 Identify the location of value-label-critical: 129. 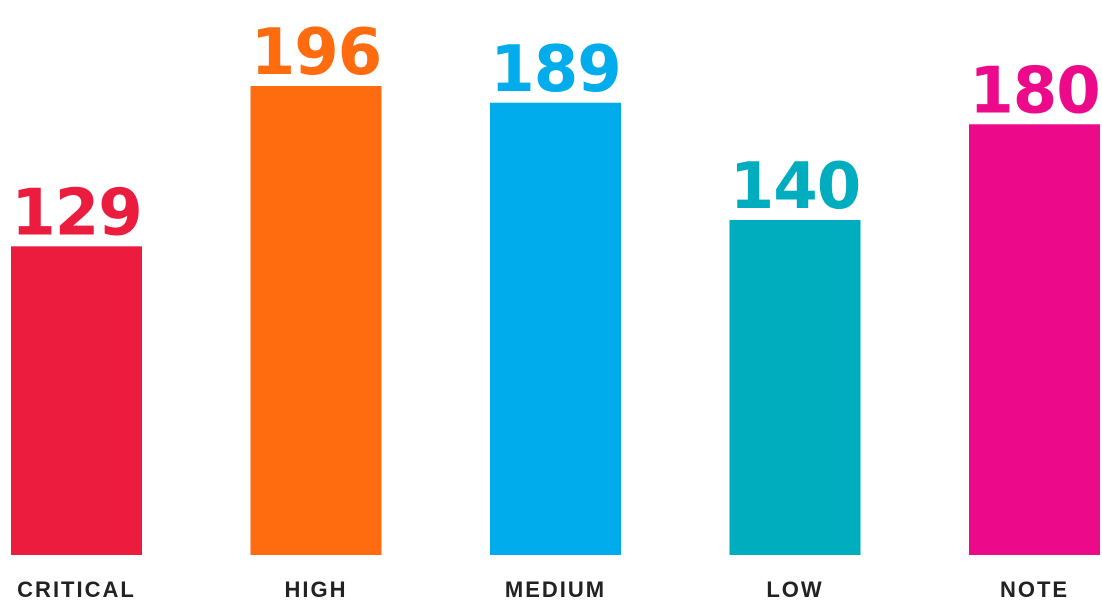
(76, 213).